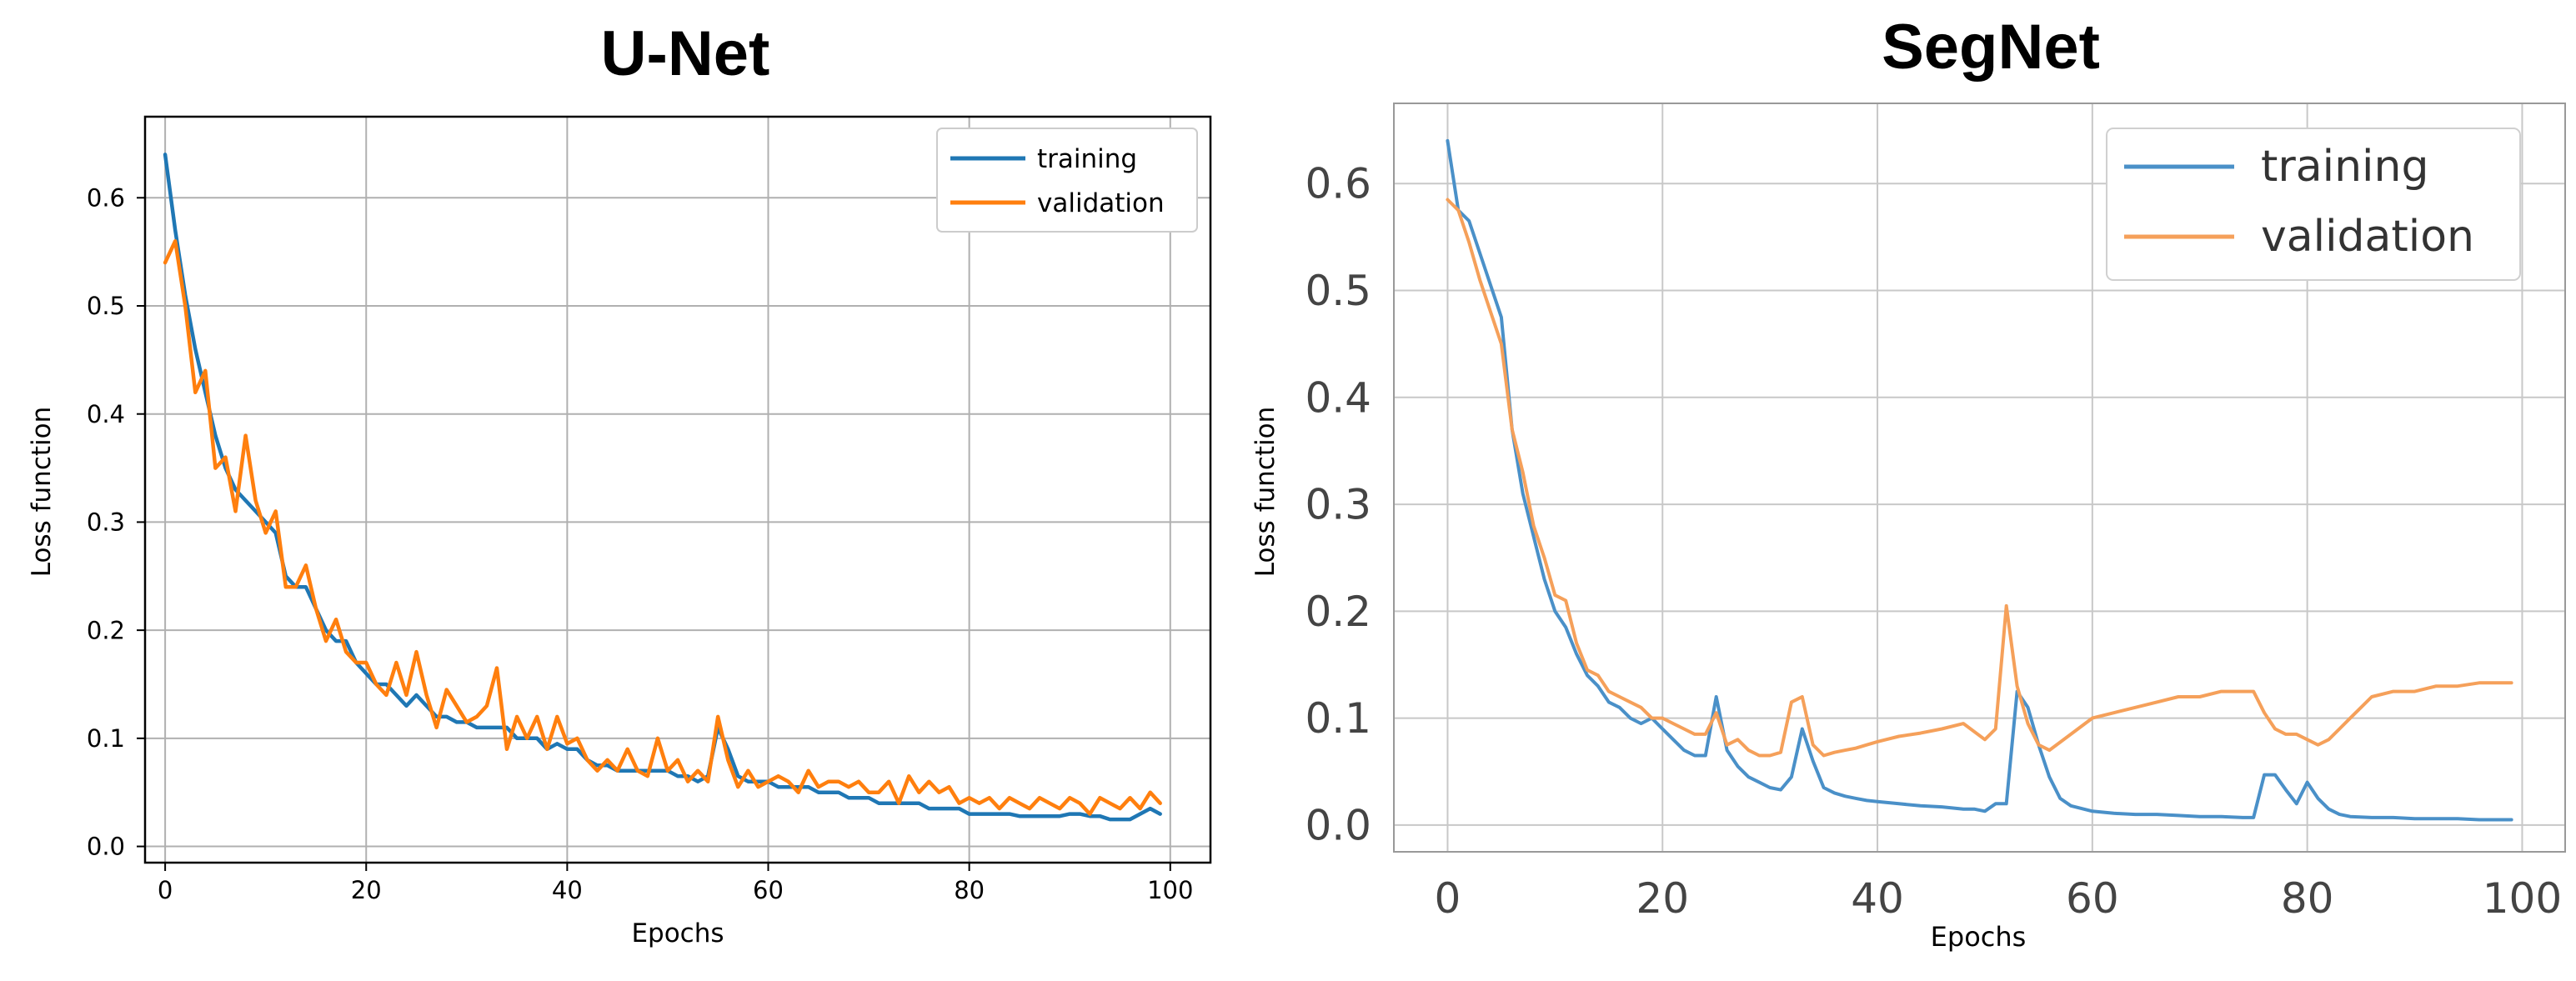 The image size is (2576, 981). Describe the element at coordinates (567, 890) in the screenshot. I see `unet-x-tick-label: 40` at that location.